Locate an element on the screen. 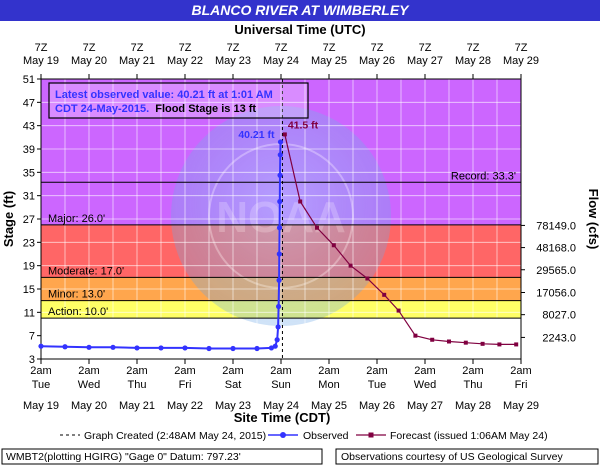 This screenshot has height=465, width=600. utc-tick-date: May 23 is located at coordinates (233, 61).